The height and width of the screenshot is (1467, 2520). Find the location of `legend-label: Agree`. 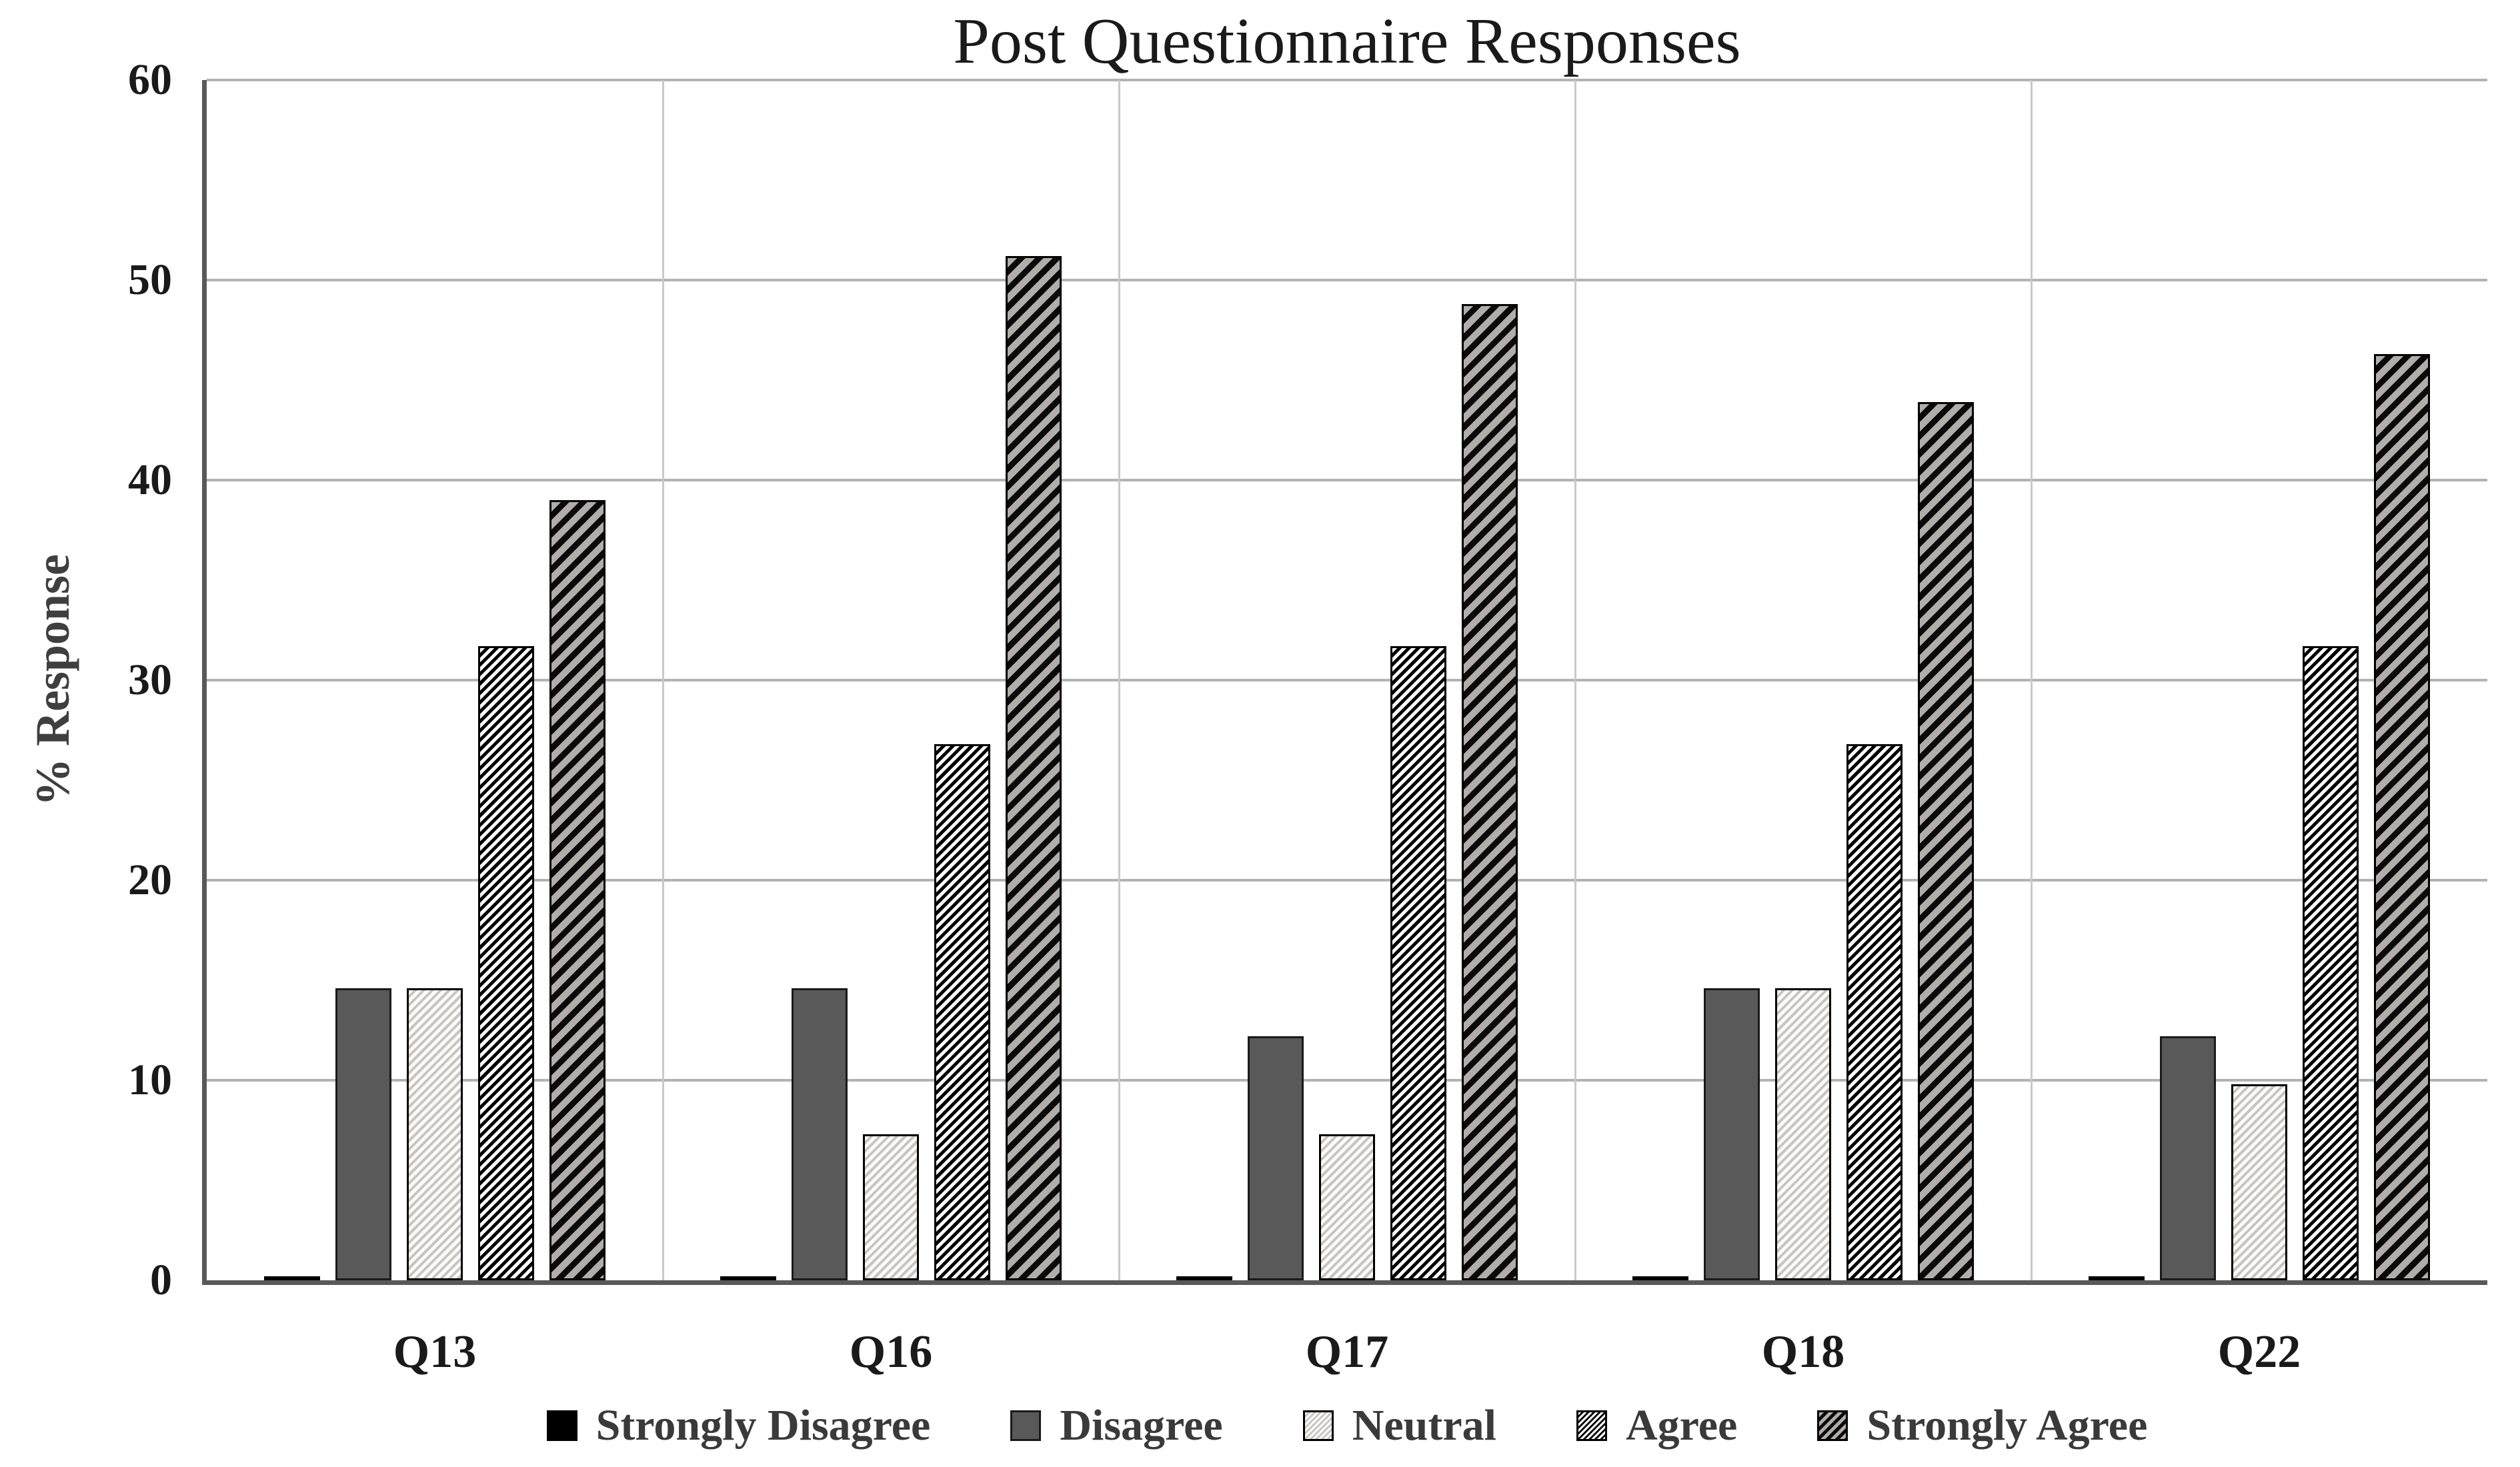

legend-label: Agree is located at coordinates (1681, 1426).